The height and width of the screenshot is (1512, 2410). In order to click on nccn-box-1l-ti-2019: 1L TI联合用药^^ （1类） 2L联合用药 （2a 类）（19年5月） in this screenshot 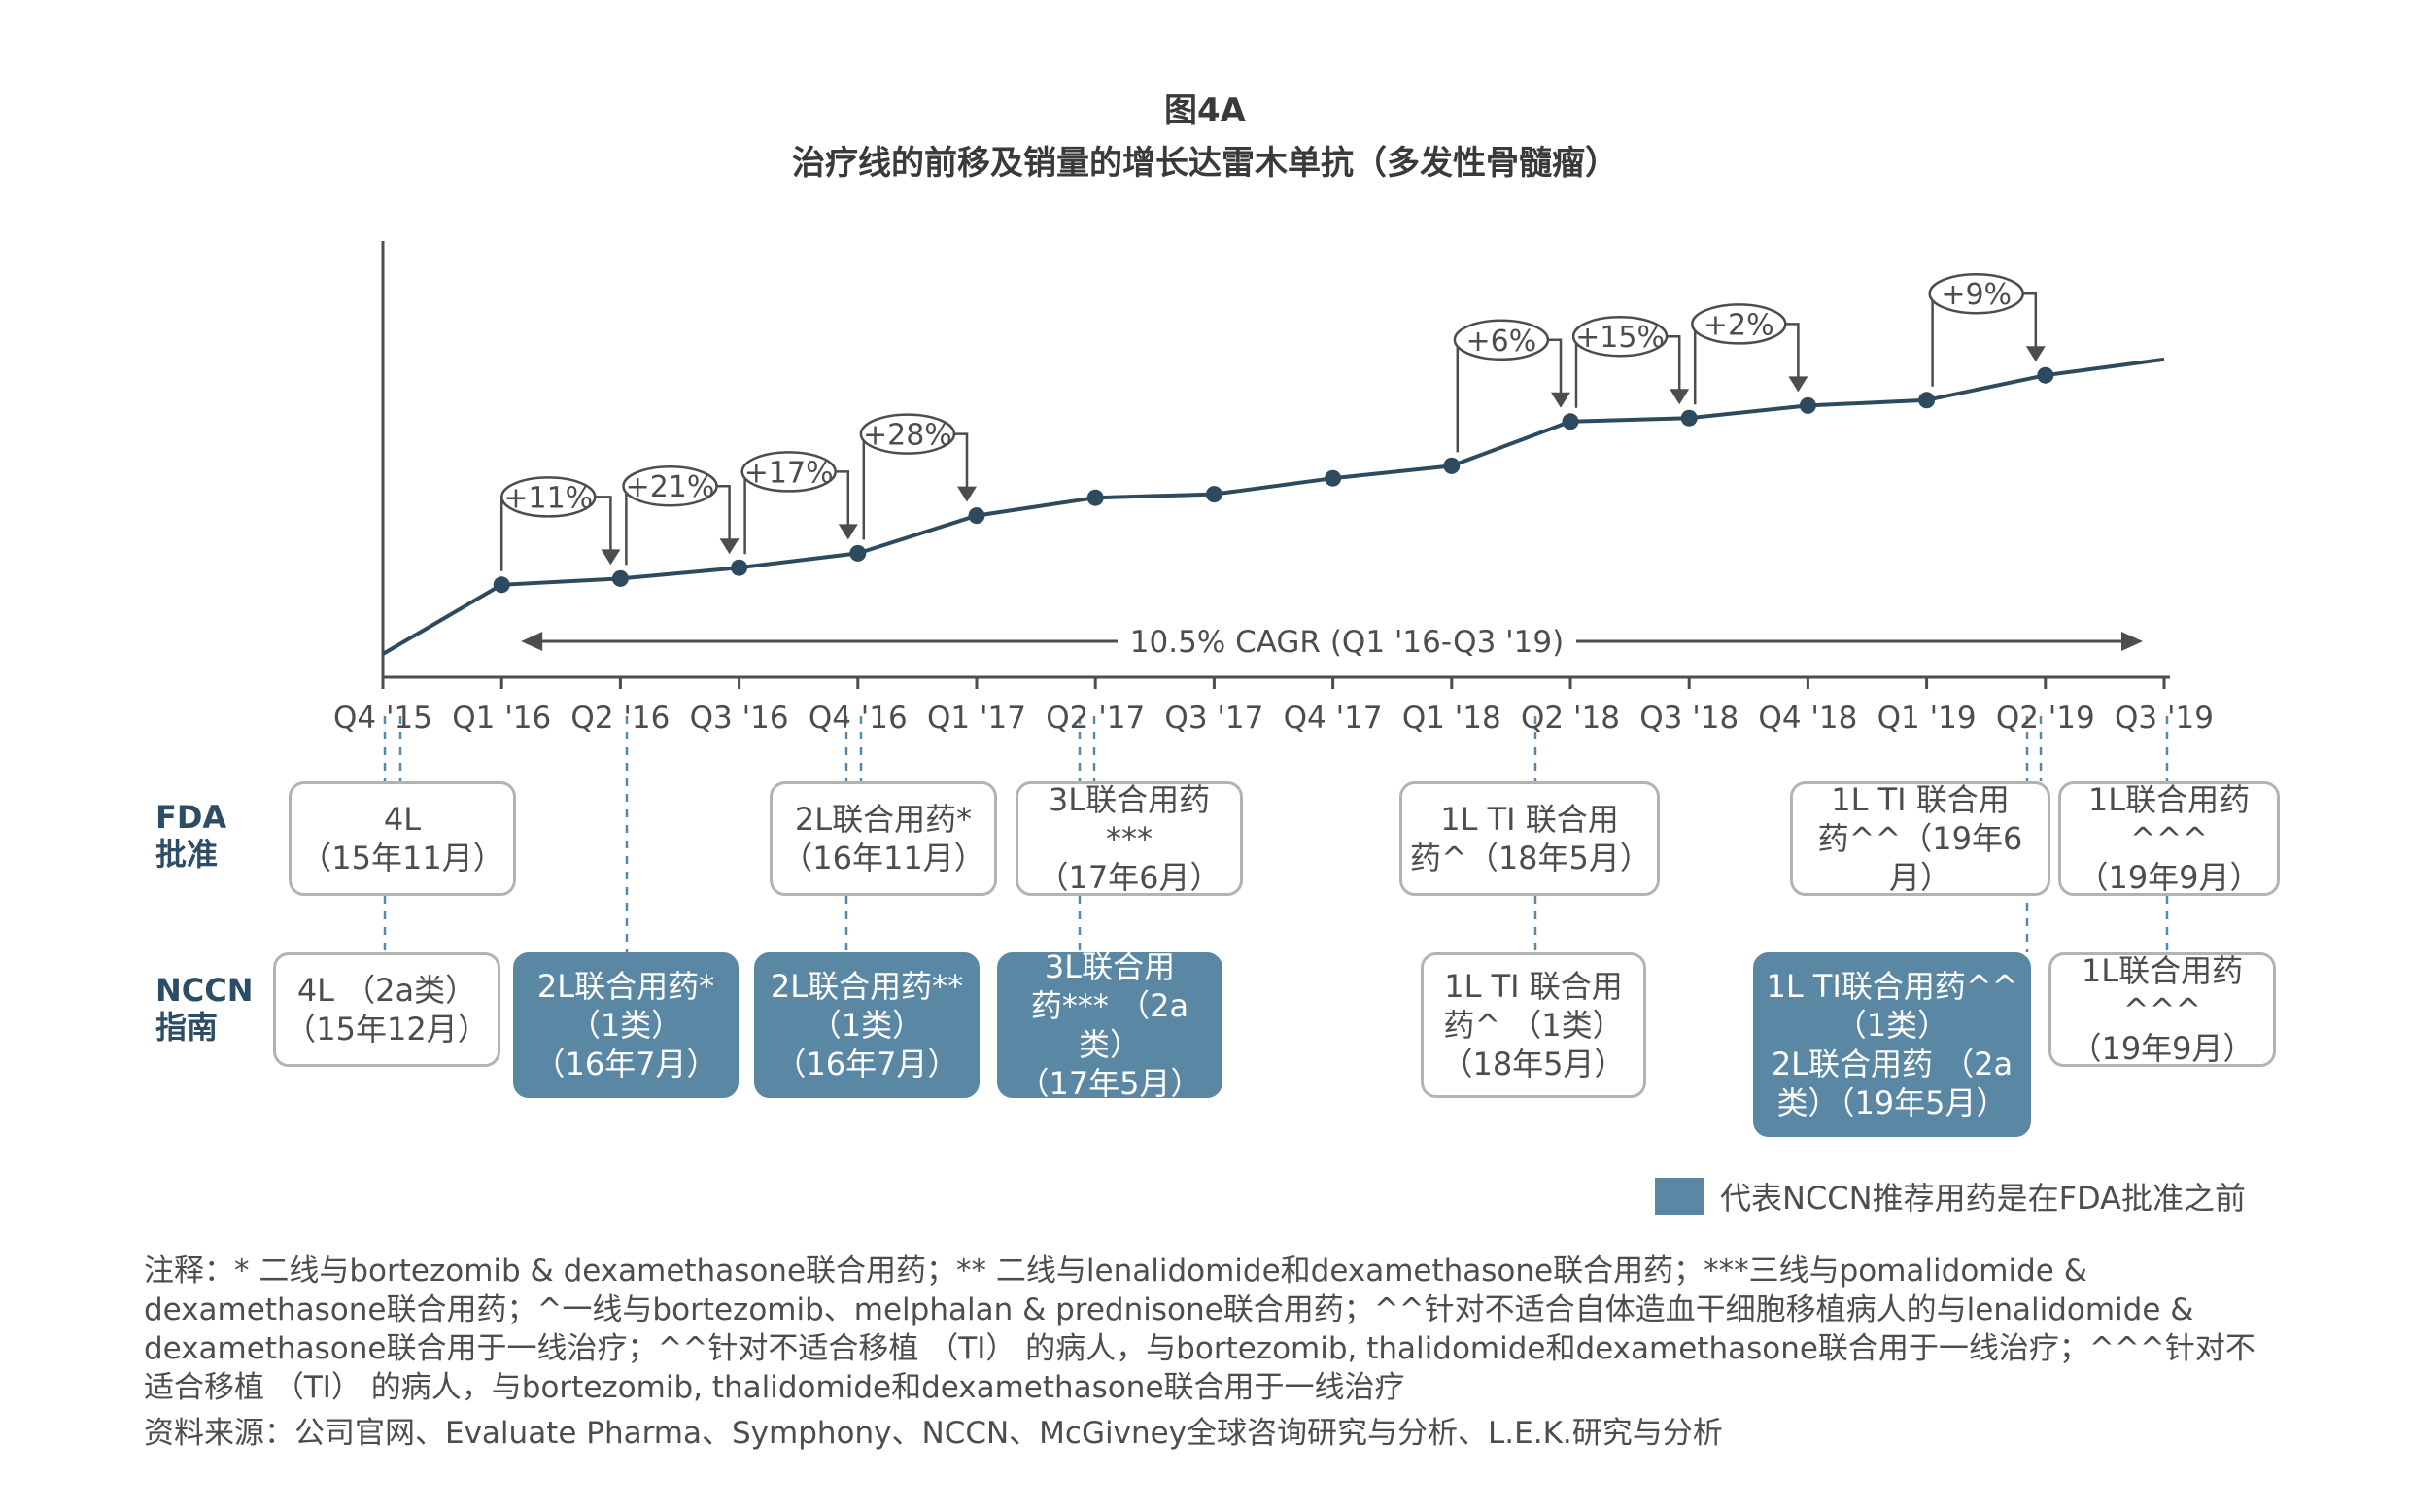, I will do `click(1892, 1044)`.